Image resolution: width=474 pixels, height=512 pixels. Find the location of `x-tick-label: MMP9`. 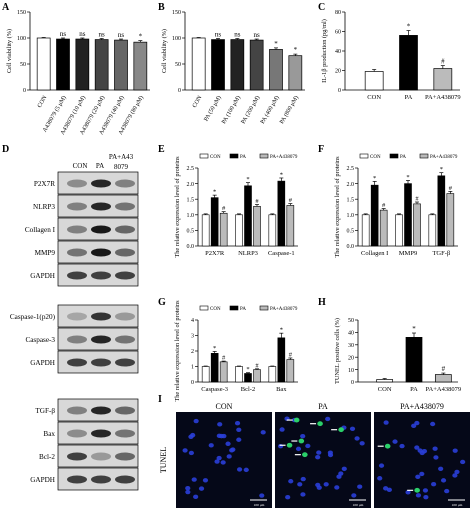

x-tick-label: MMP9 is located at coordinates (408, 253).